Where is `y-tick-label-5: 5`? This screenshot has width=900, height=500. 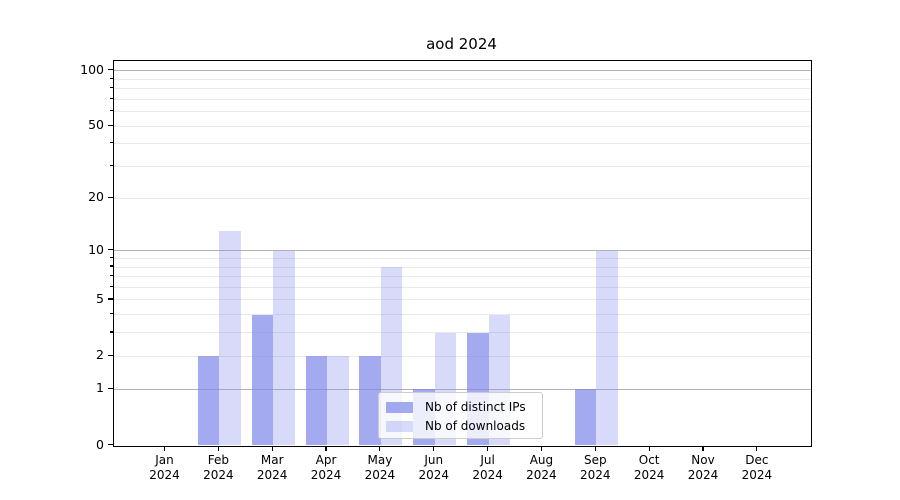
y-tick-label-5: 5 is located at coordinates (100, 298).